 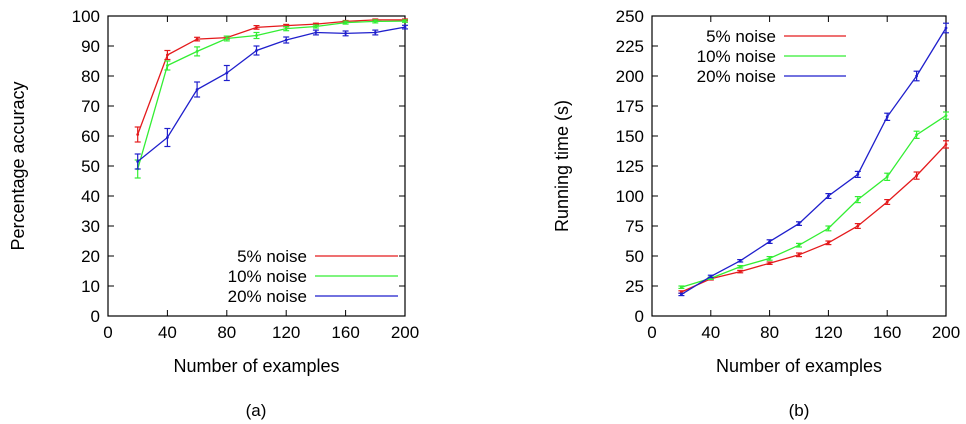 What do you see at coordinates (630, 16) in the screenshot?
I see `y-tick-label: 250` at bounding box center [630, 16].